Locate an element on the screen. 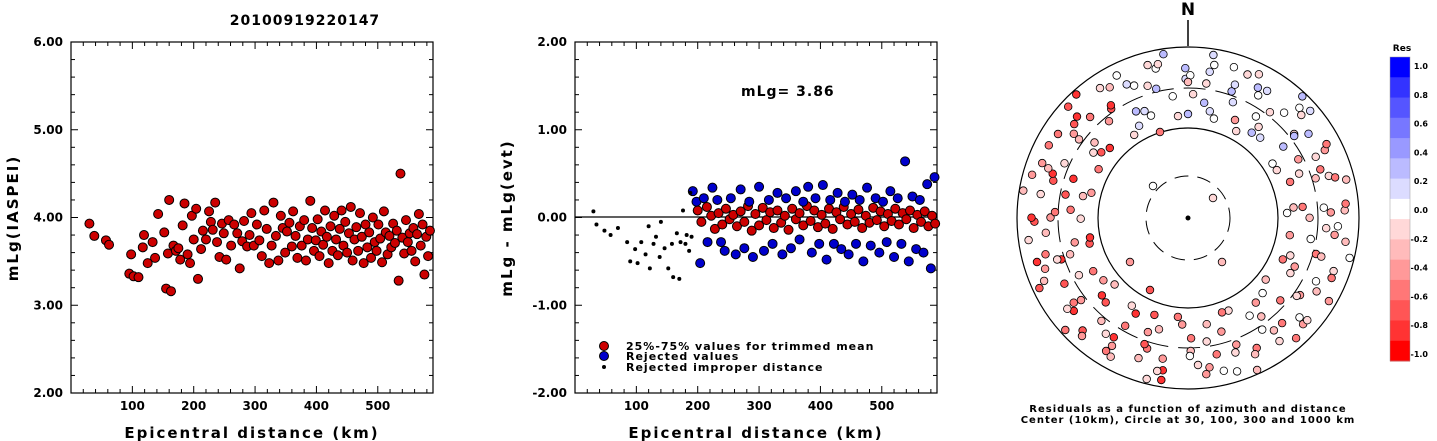 The width and height of the screenshot is (1437, 441). y-tick-label: -2.00 is located at coordinates (549, 393).